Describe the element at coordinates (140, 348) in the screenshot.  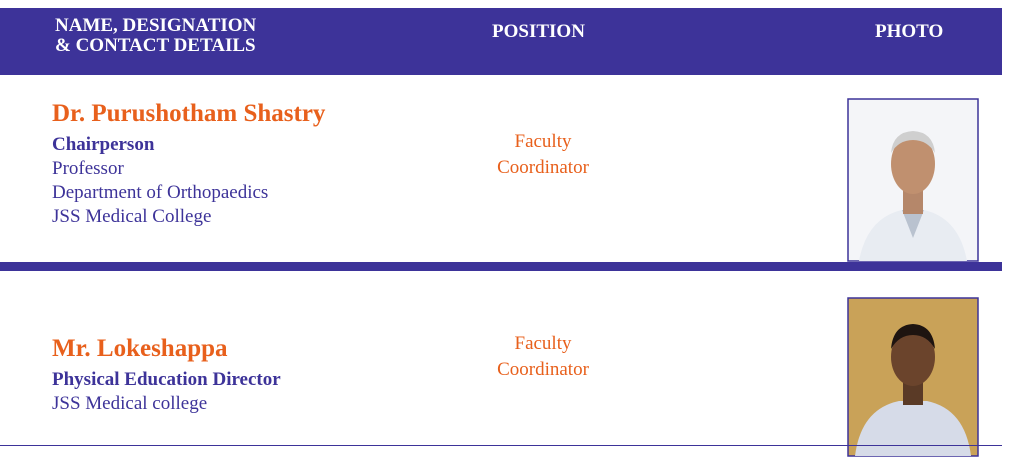
I see `person-name: Mr. Lokeshappa` at that location.